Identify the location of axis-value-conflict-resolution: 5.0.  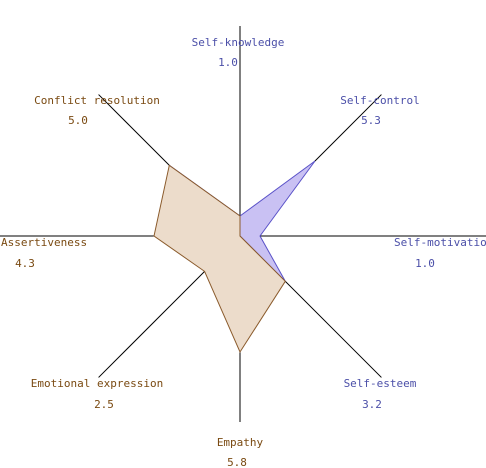
(78, 120).